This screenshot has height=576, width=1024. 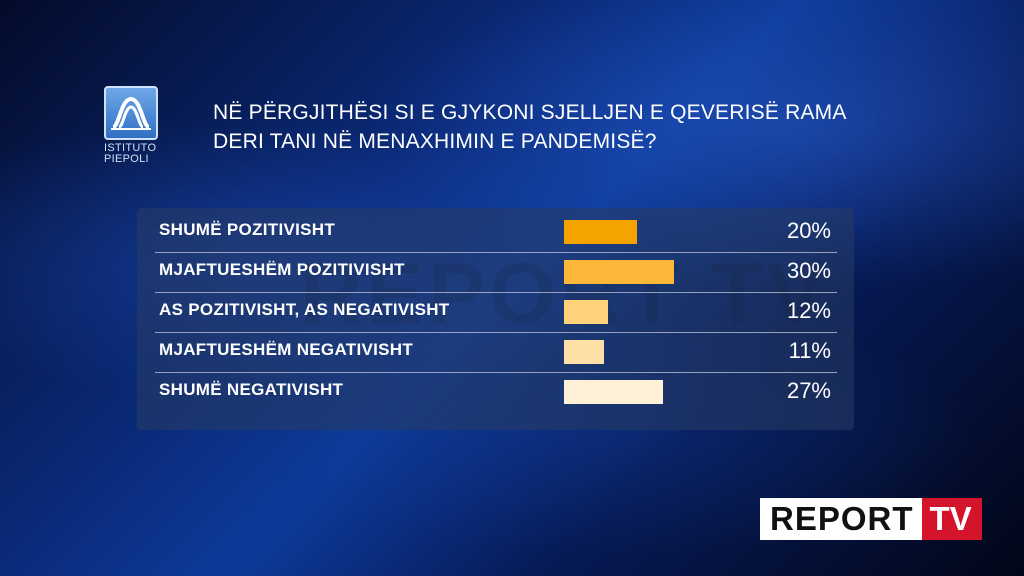 I want to click on logo-line1: ISTITUTO, so click(x=130, y=148).